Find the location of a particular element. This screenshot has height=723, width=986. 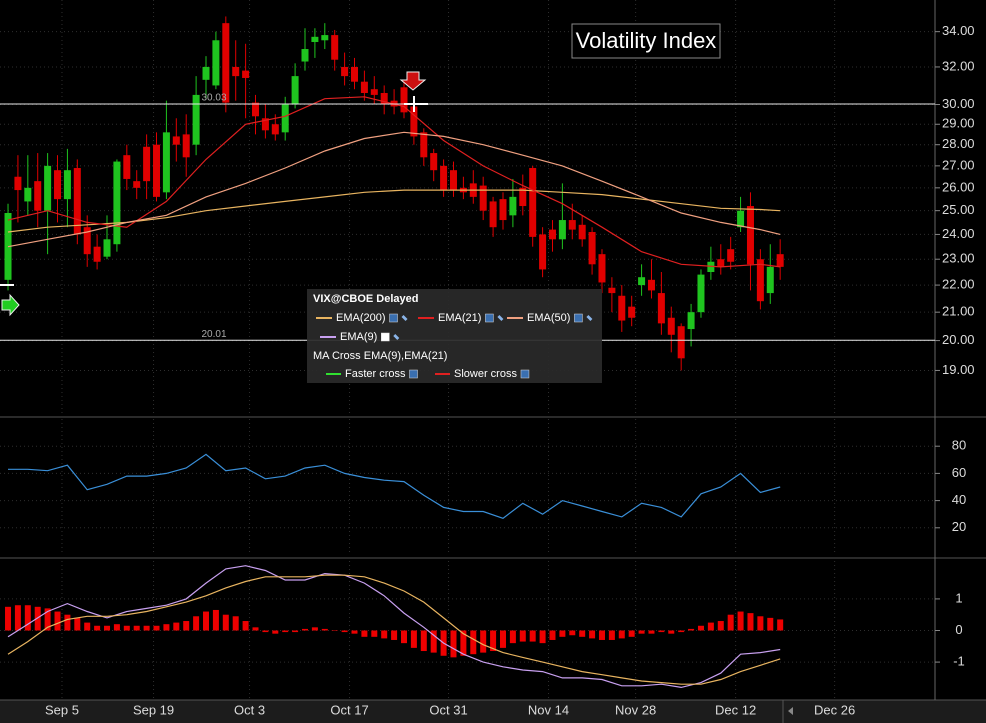

legend-label: Faster cross is located at coordinates (375, 374).